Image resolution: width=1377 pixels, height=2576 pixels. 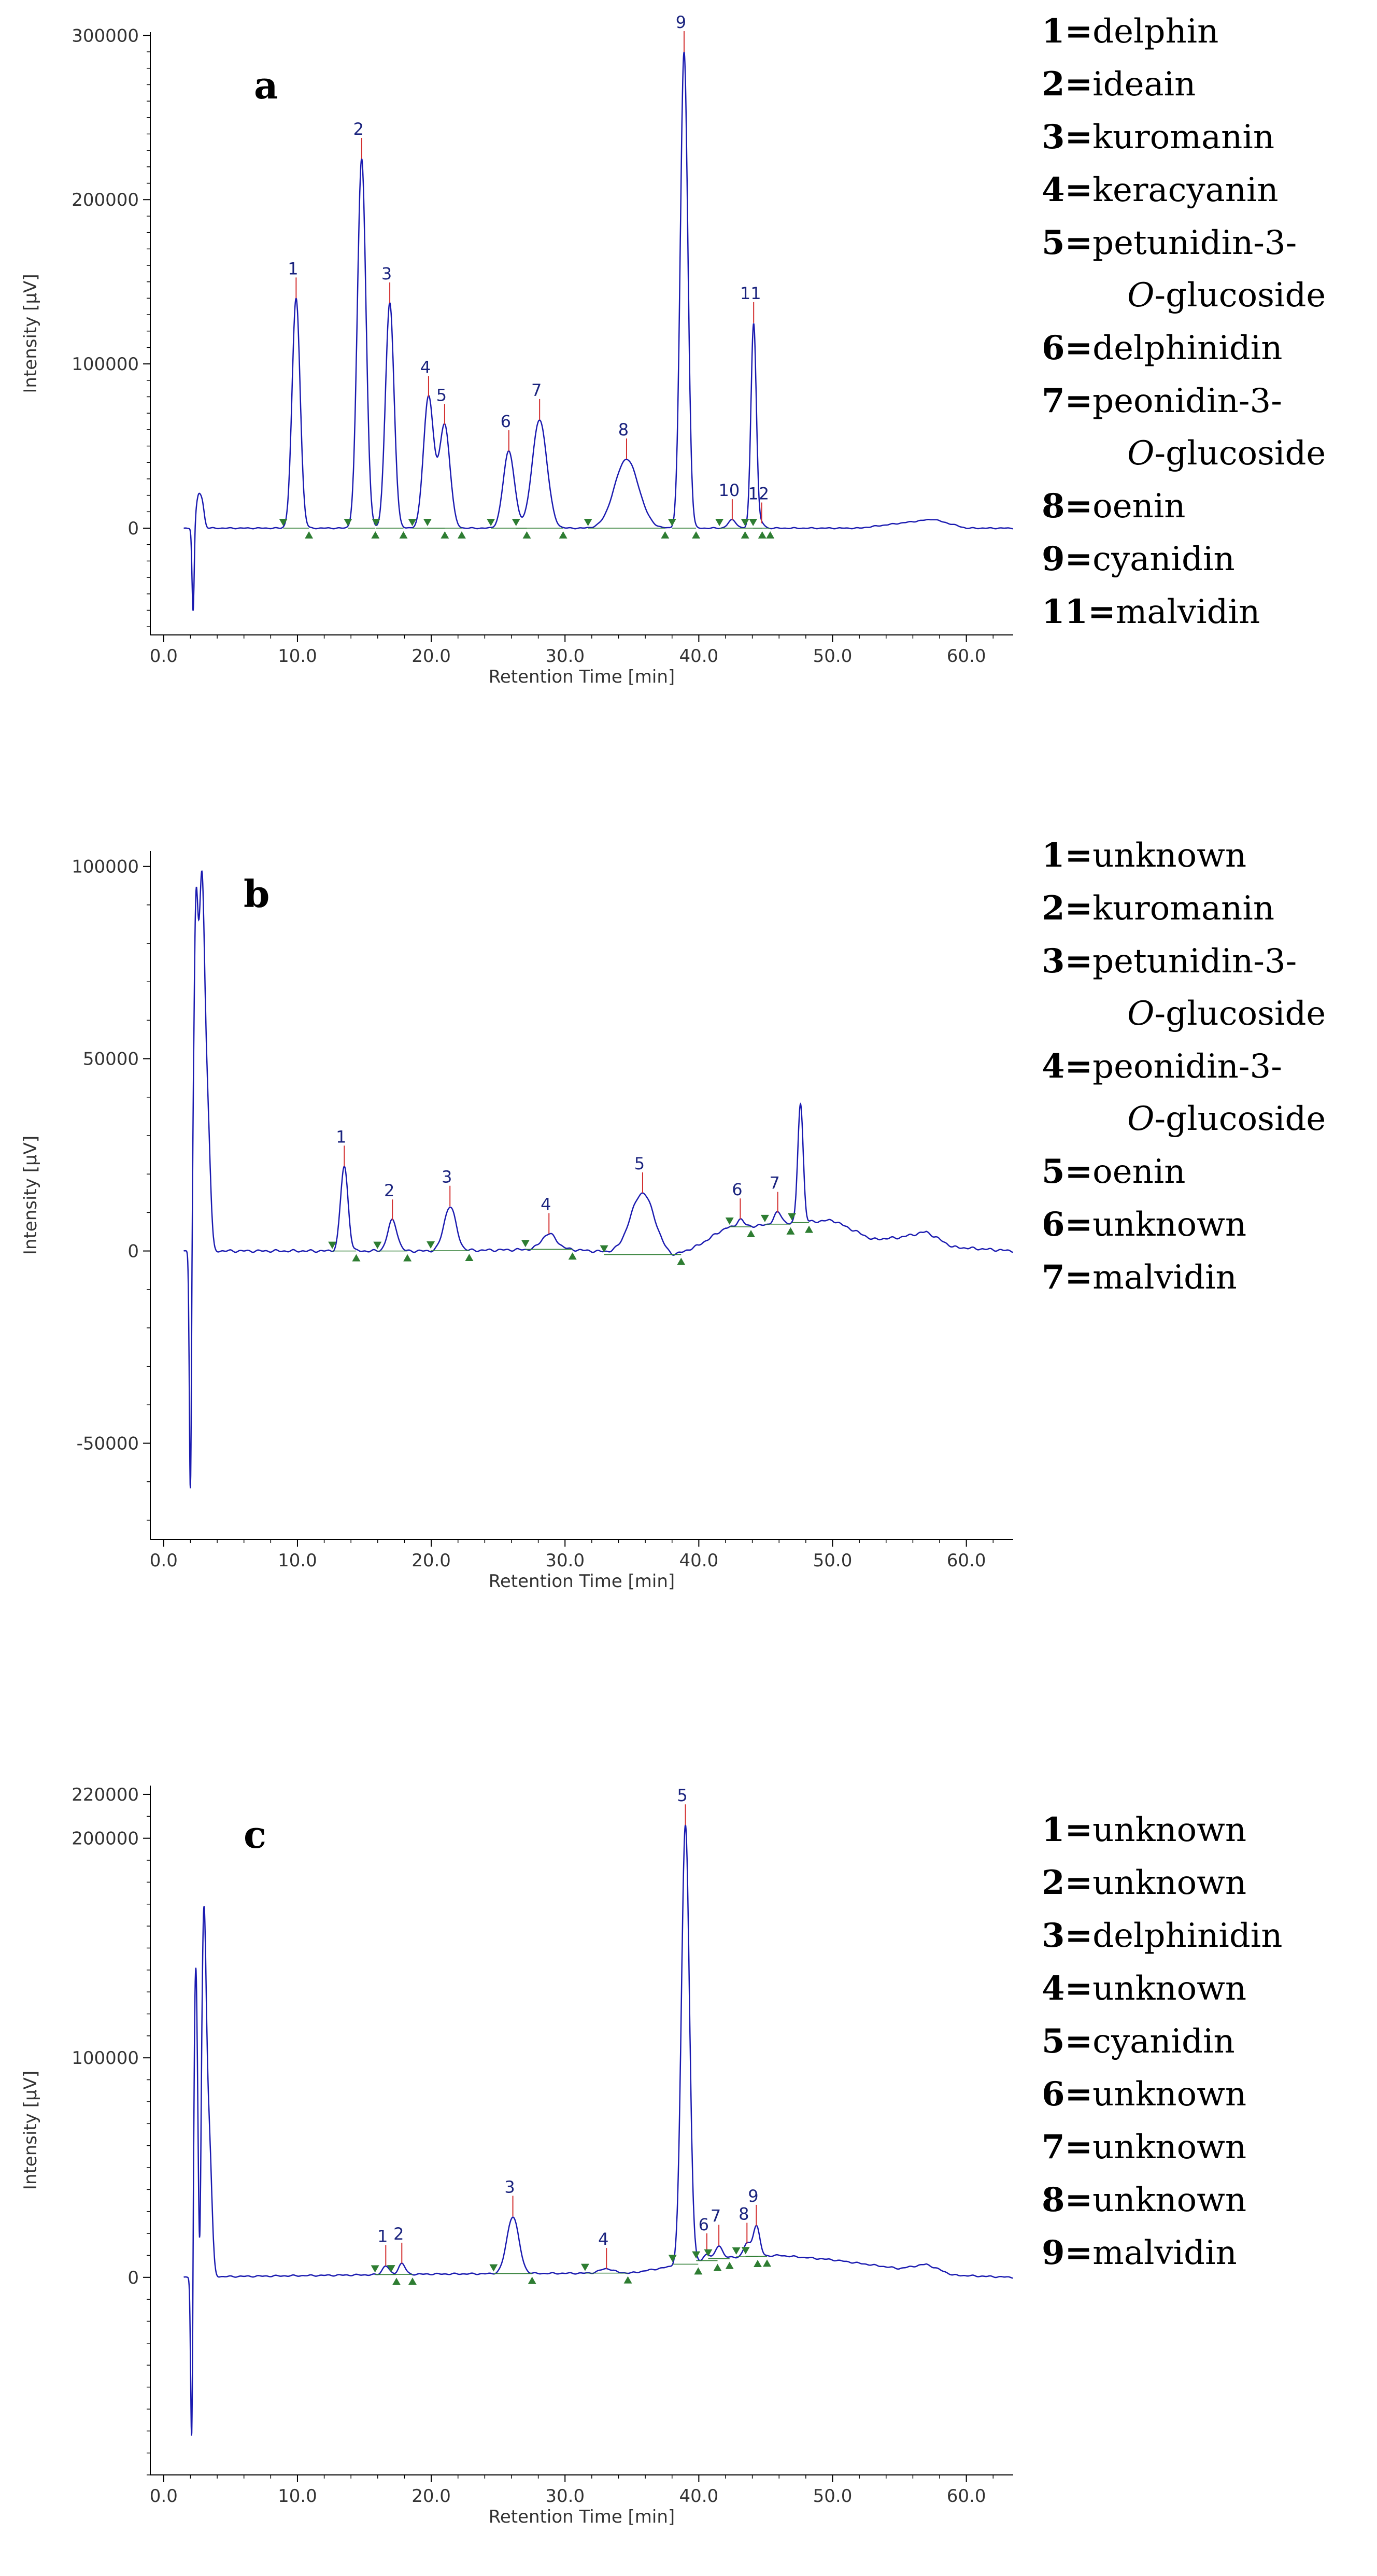 I want to click on x-tick-label: 0.0, so click(x=164, y=1560).